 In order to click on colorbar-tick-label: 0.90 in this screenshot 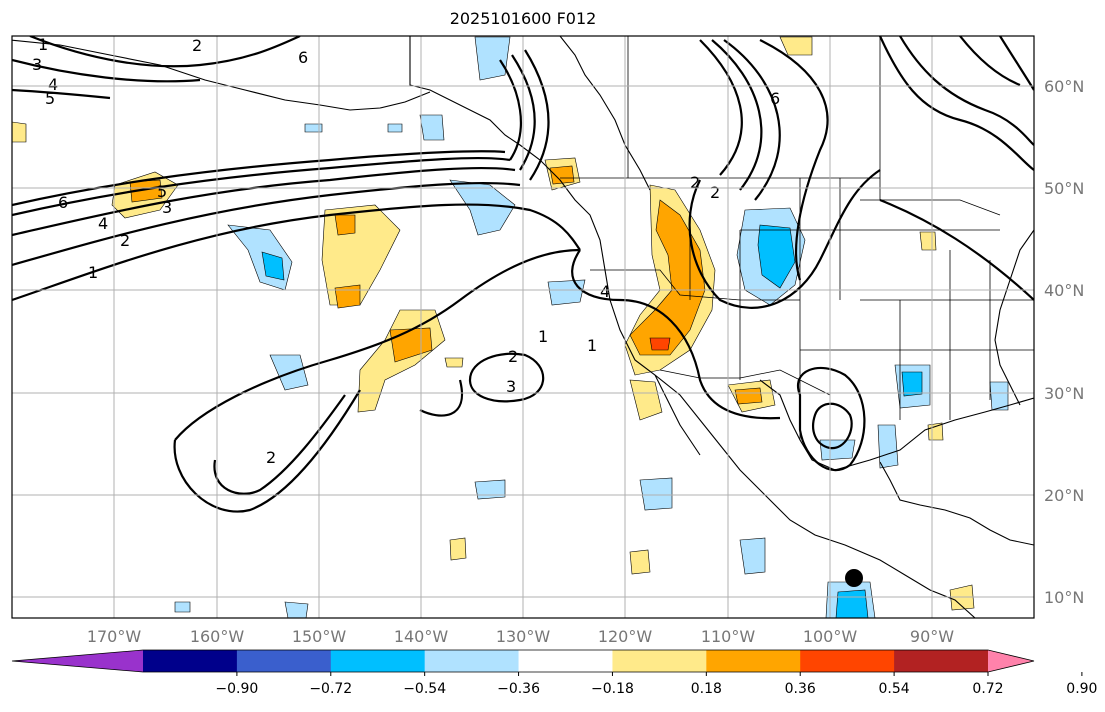, I will do `click(1081, 689)`.